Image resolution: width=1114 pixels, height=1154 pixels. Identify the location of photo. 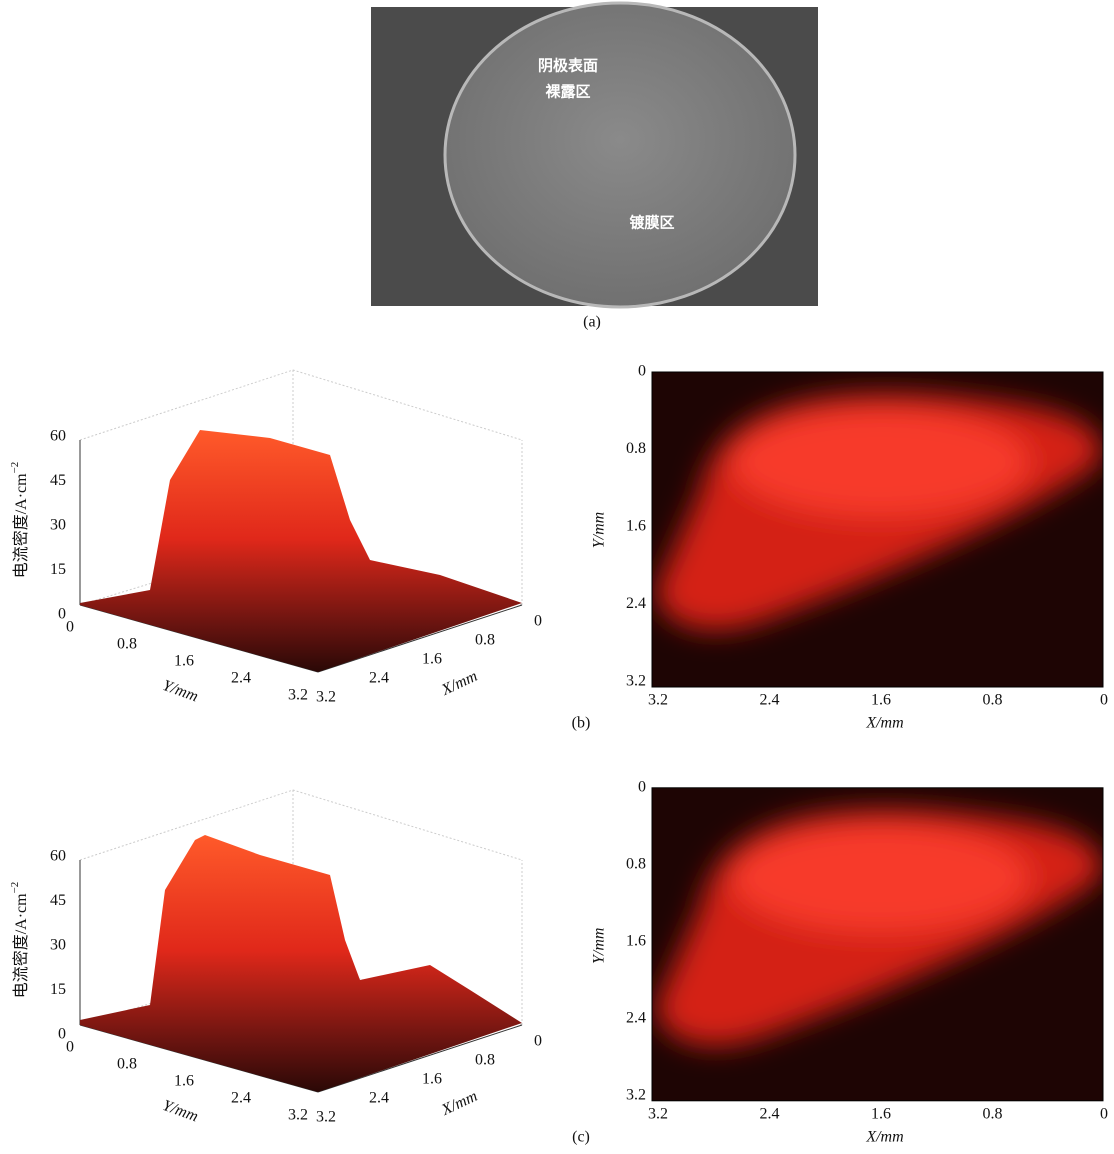
(594, 155).